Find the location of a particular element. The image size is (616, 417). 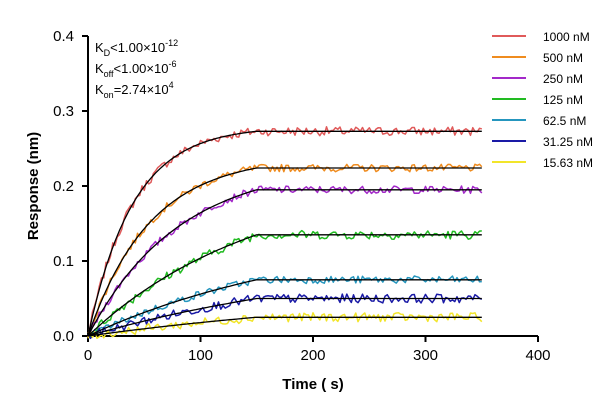

kon-annotation: Kon=2.74×104 is located at coordinates (134, 90).